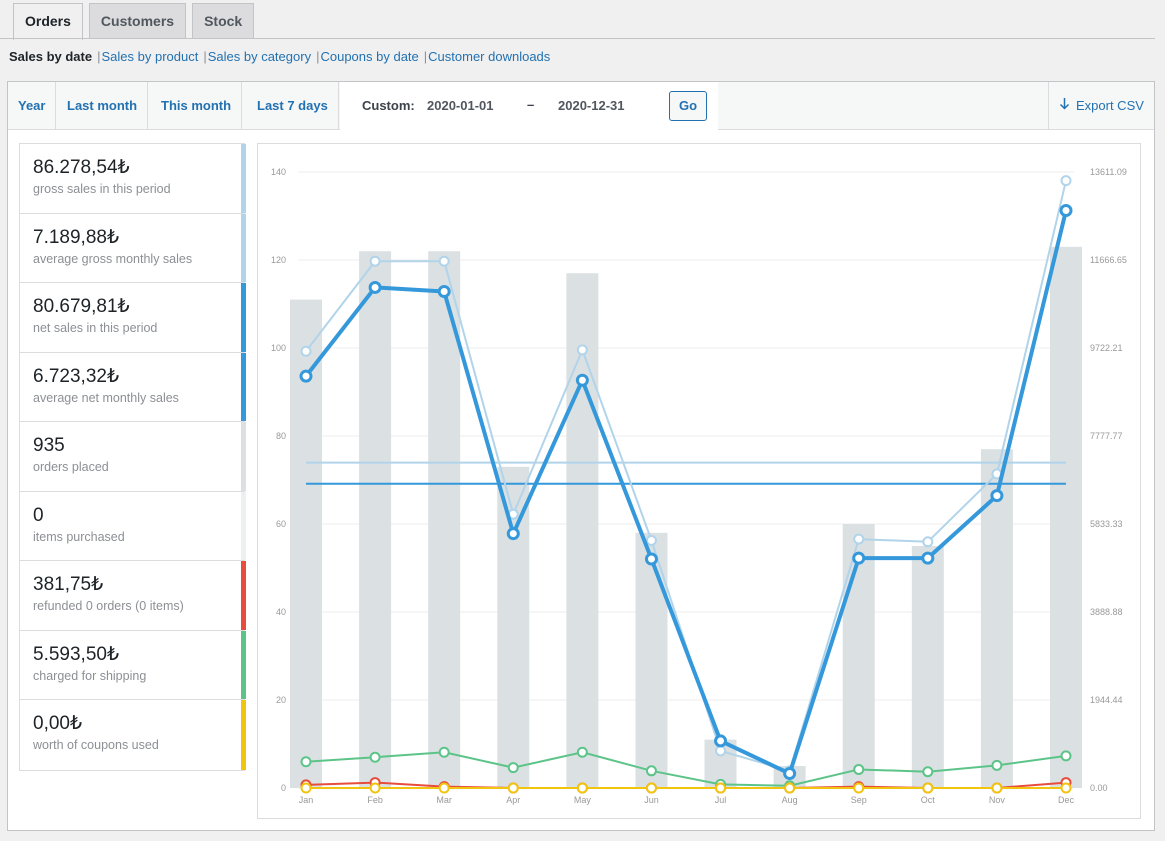 The width and height of the screenshot is (1165, 841). Describe the element at coordinates (32, 105) in the screenshot. I see `range-year: Year` at that location.